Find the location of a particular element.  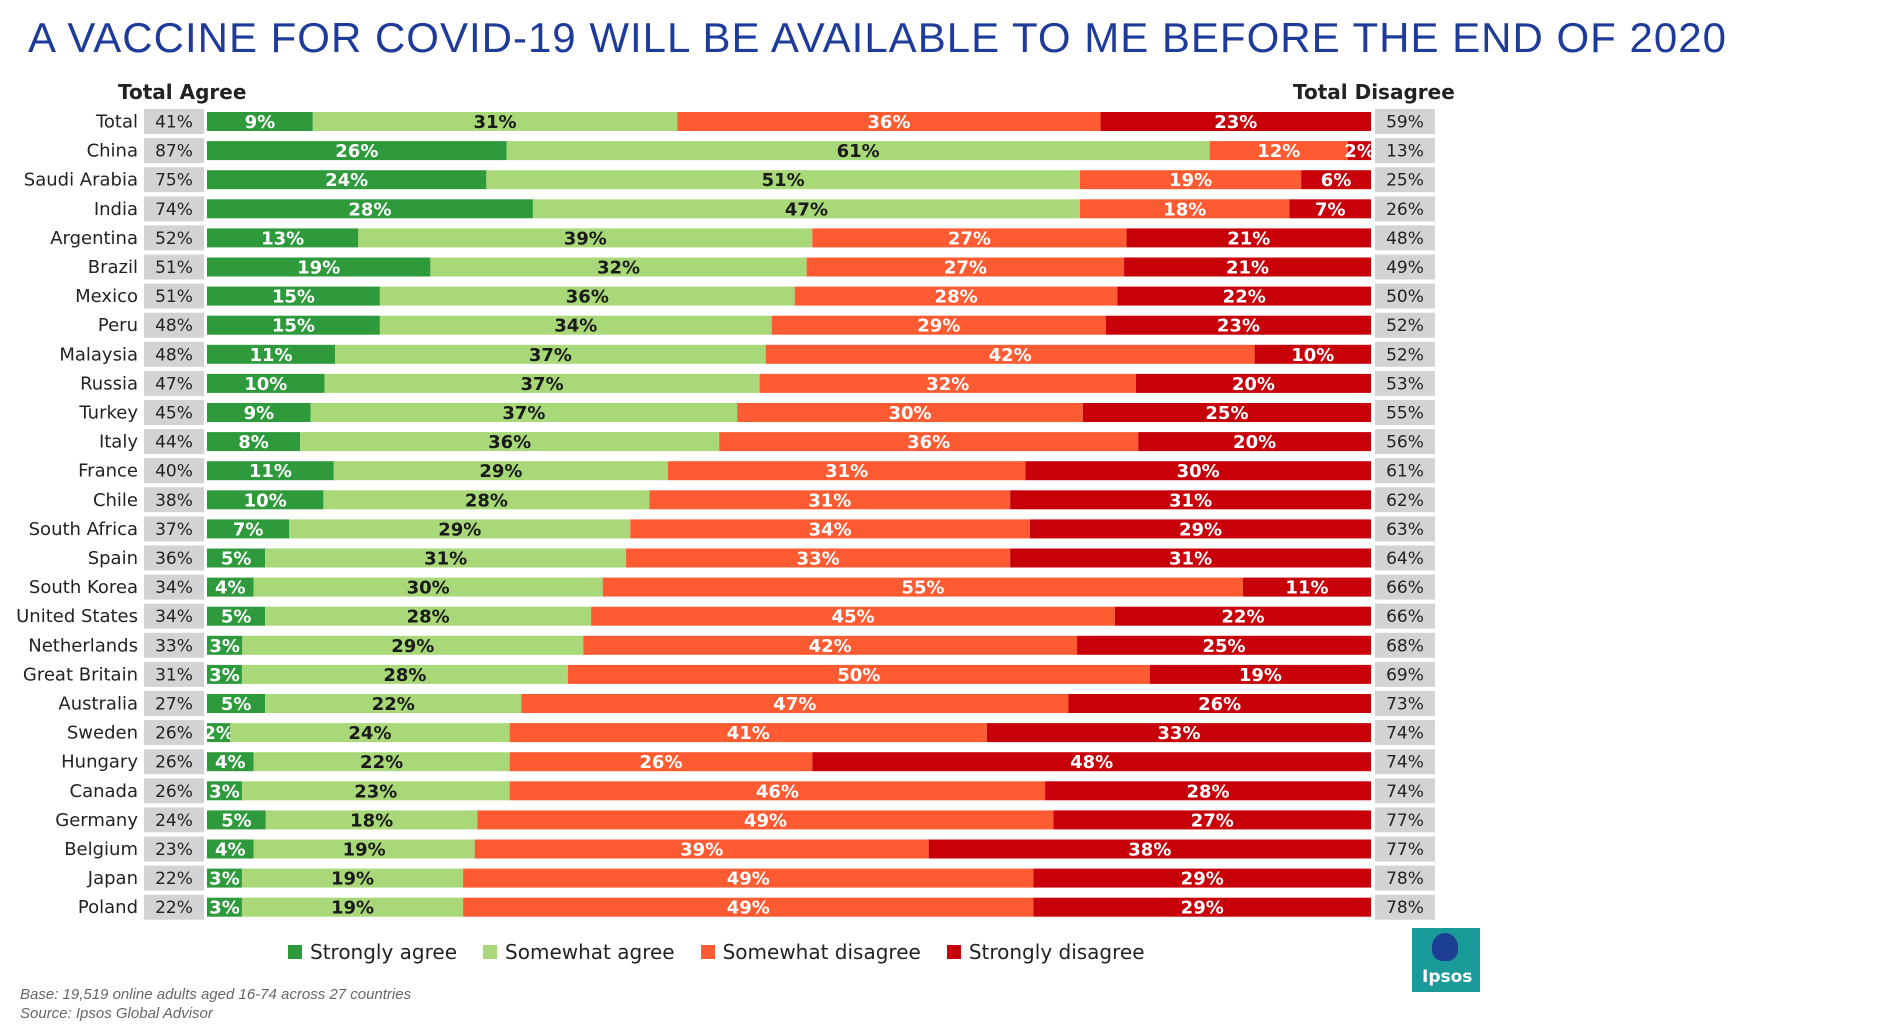

bar-label-somewhat-disagree: 49% is located at coordinates (748, 879).